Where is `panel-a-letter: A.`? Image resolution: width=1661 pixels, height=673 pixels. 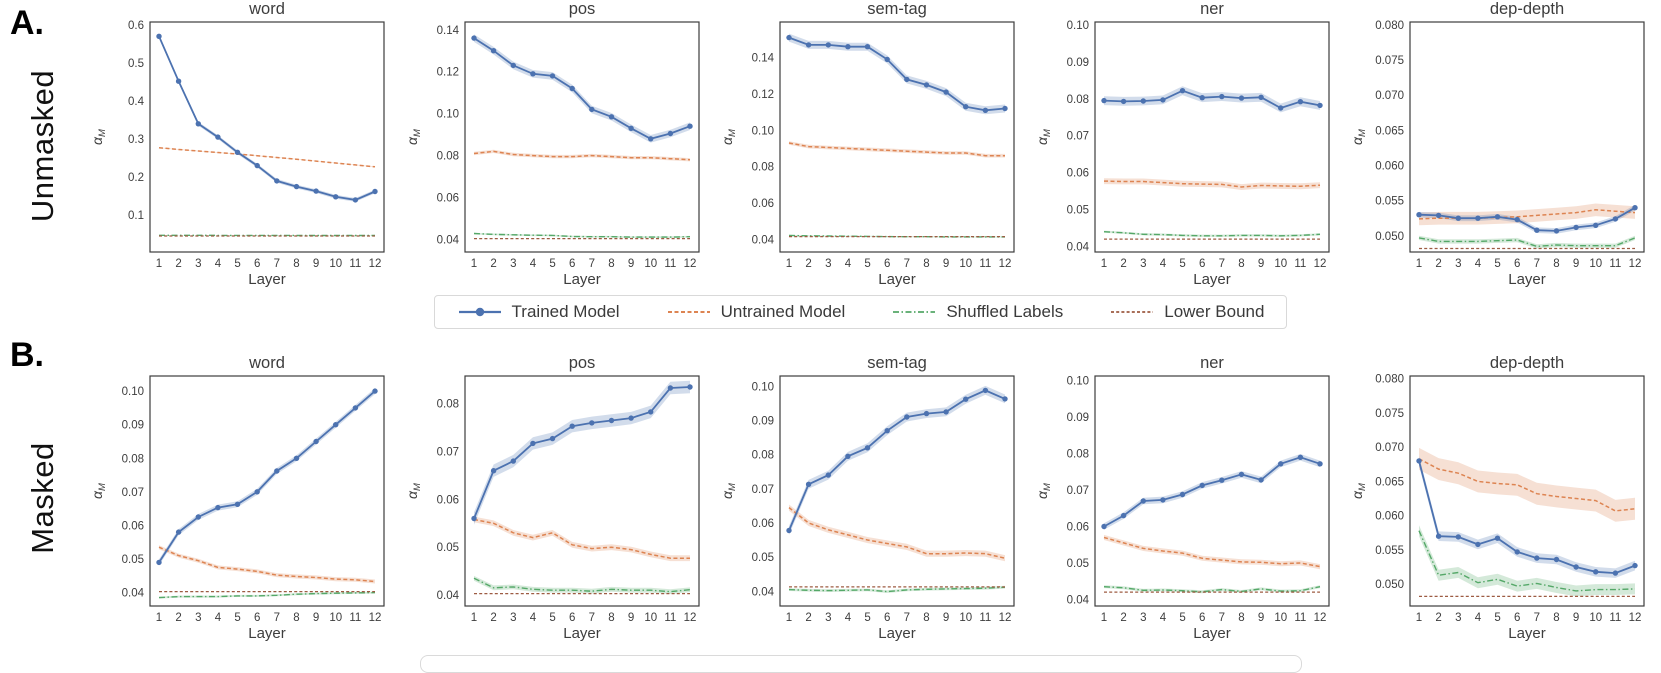 panel-a-letter: A. is located at coordinates (27, 23).